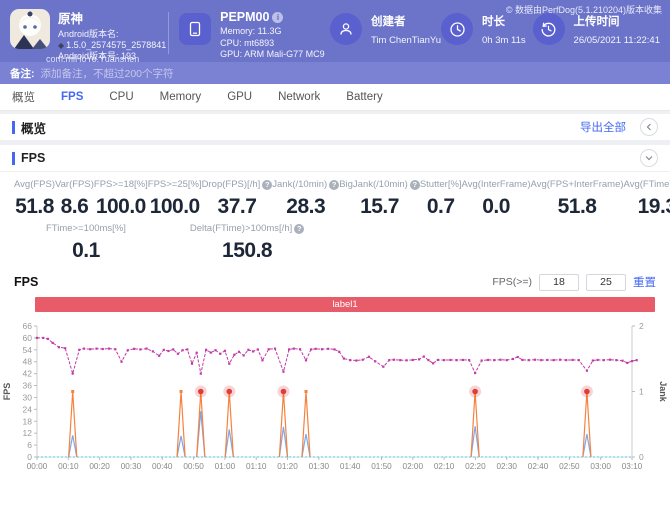 This screenshot has height=510, width=670. I want to click on app-version-name-label: Android版本名:, so click(88, 34).